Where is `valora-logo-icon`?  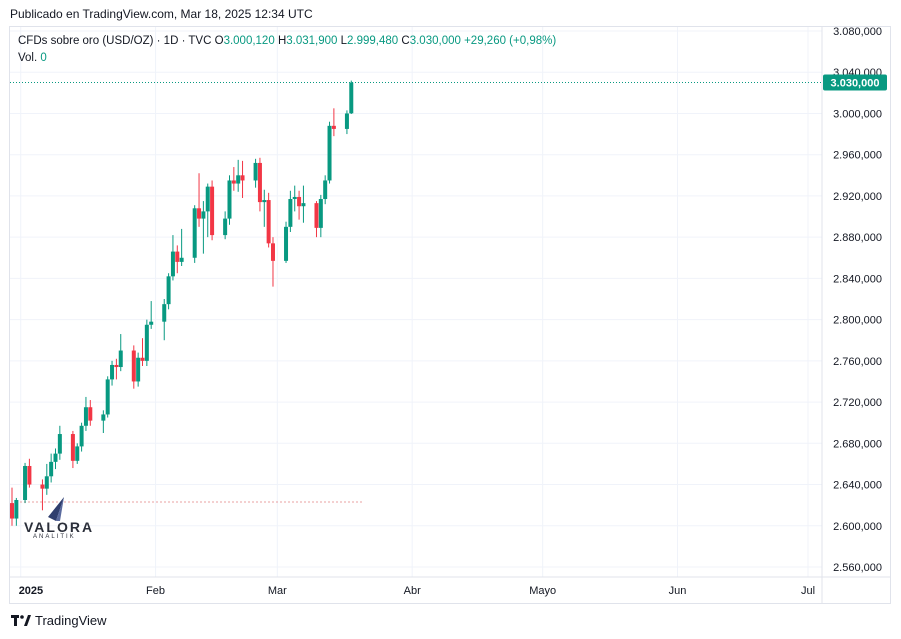
valora-logo-icon is located at coordinates (56, 509).